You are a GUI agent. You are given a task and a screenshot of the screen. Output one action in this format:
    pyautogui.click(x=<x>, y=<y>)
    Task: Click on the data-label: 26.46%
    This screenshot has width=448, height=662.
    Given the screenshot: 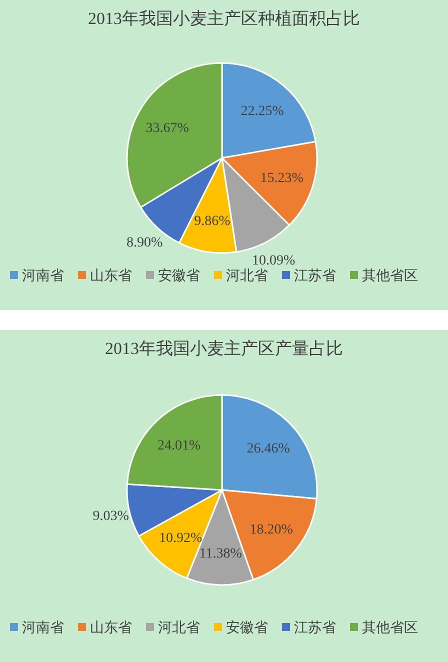 What is the action you would take?
    pyautogui.click(x=268, y=449)
    